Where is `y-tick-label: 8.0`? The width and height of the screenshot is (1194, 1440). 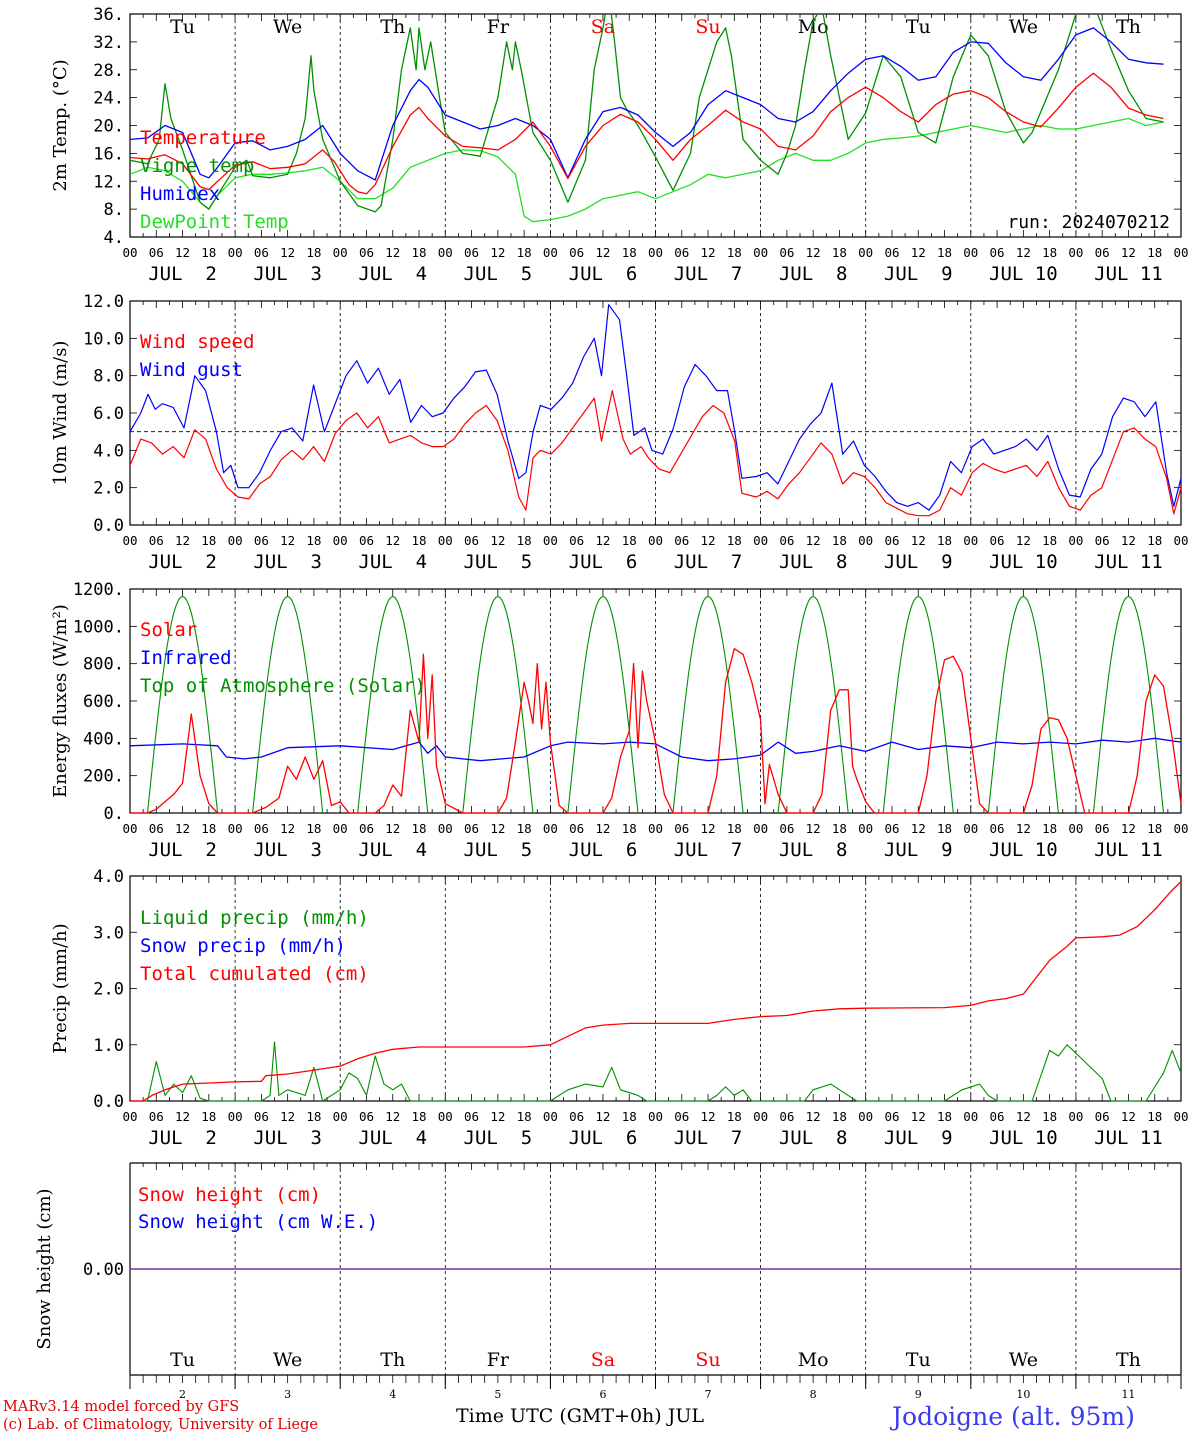
y-tick-label: 8.0 is located at coordinates (108, 377).